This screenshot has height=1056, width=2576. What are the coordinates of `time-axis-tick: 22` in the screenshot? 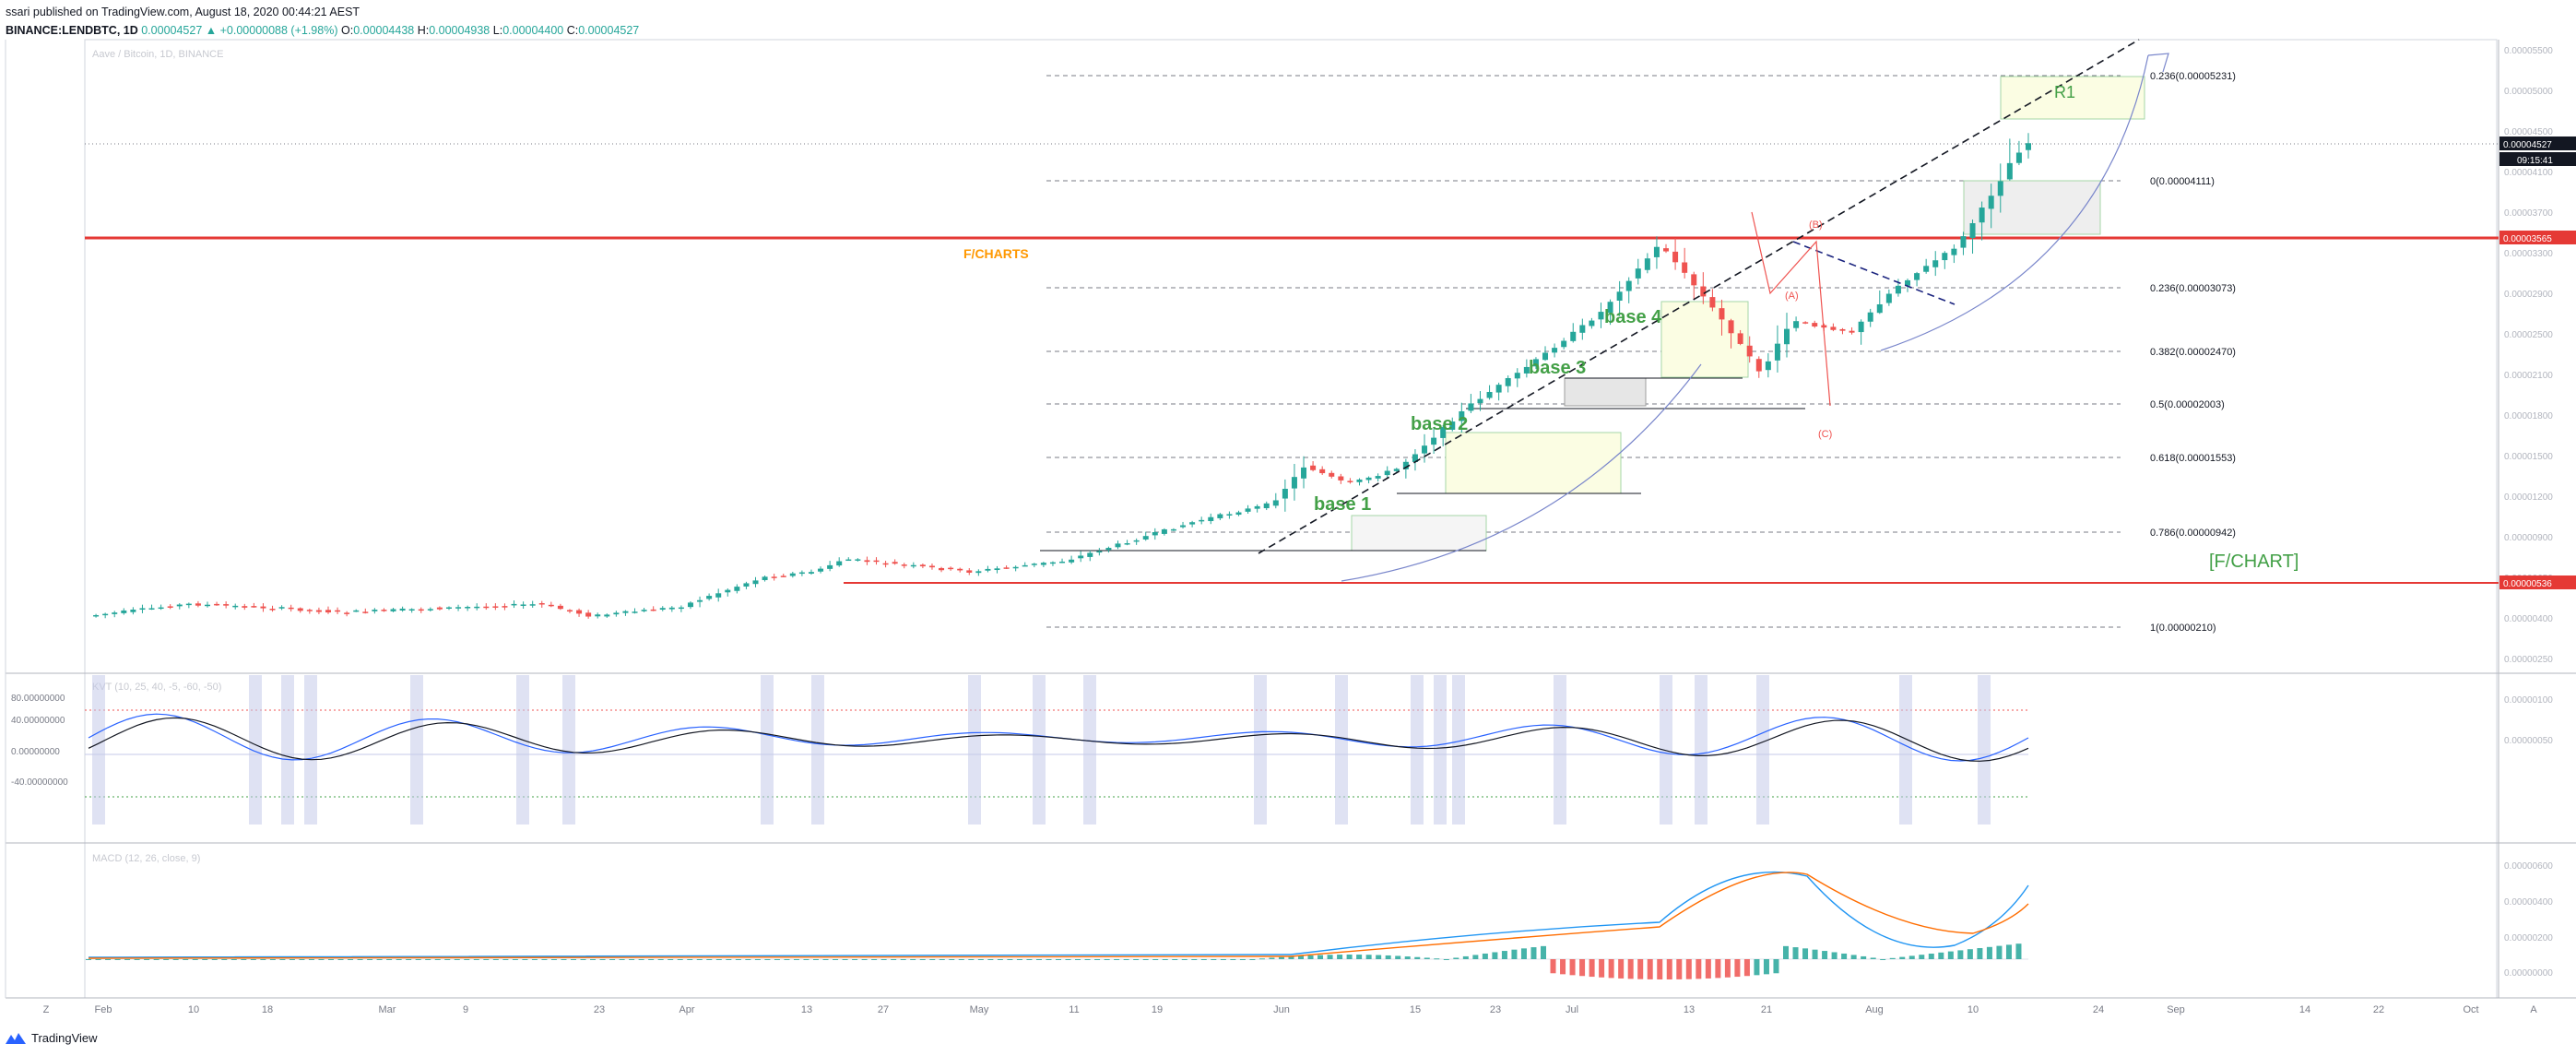 It's located at (2378, 1009).